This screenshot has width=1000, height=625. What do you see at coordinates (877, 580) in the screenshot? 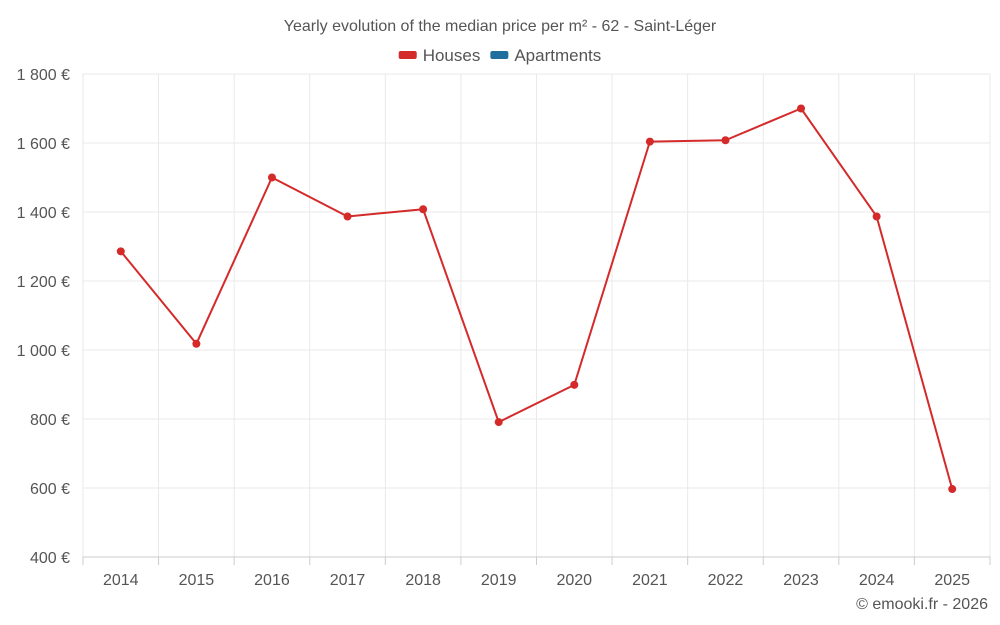
I see `x-tick-label: 2024` at bounding box center [877, 580].